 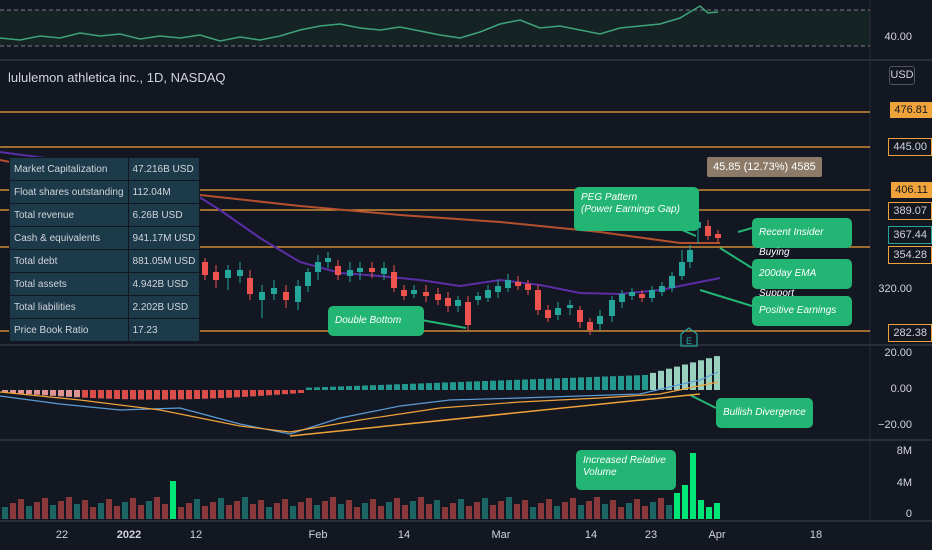 I want to click on fundamental-value: 17.23, so click(x=164, y=330).